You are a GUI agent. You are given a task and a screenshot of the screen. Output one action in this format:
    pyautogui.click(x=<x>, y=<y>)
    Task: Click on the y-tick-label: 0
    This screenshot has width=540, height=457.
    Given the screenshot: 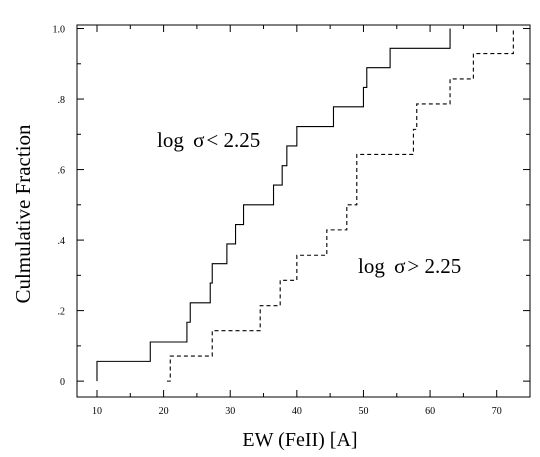 What is the action you would take?
    pyautogui.click(x=62, y=382)
    